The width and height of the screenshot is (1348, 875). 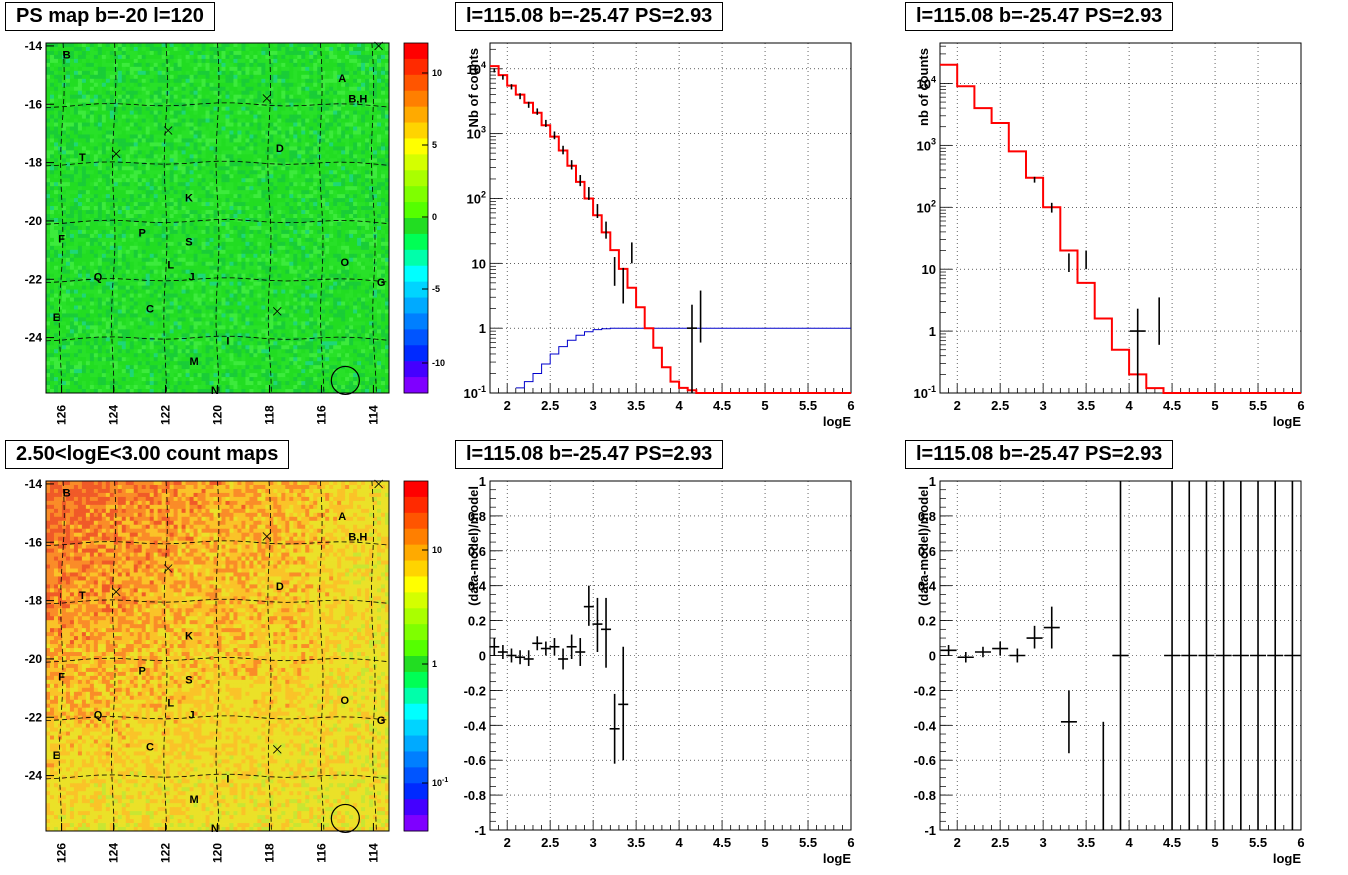 What do you see at coordinates (477, 516) in the screenshot?
I see `y-tick-label: 0.8` at bounding box center [477, 516].